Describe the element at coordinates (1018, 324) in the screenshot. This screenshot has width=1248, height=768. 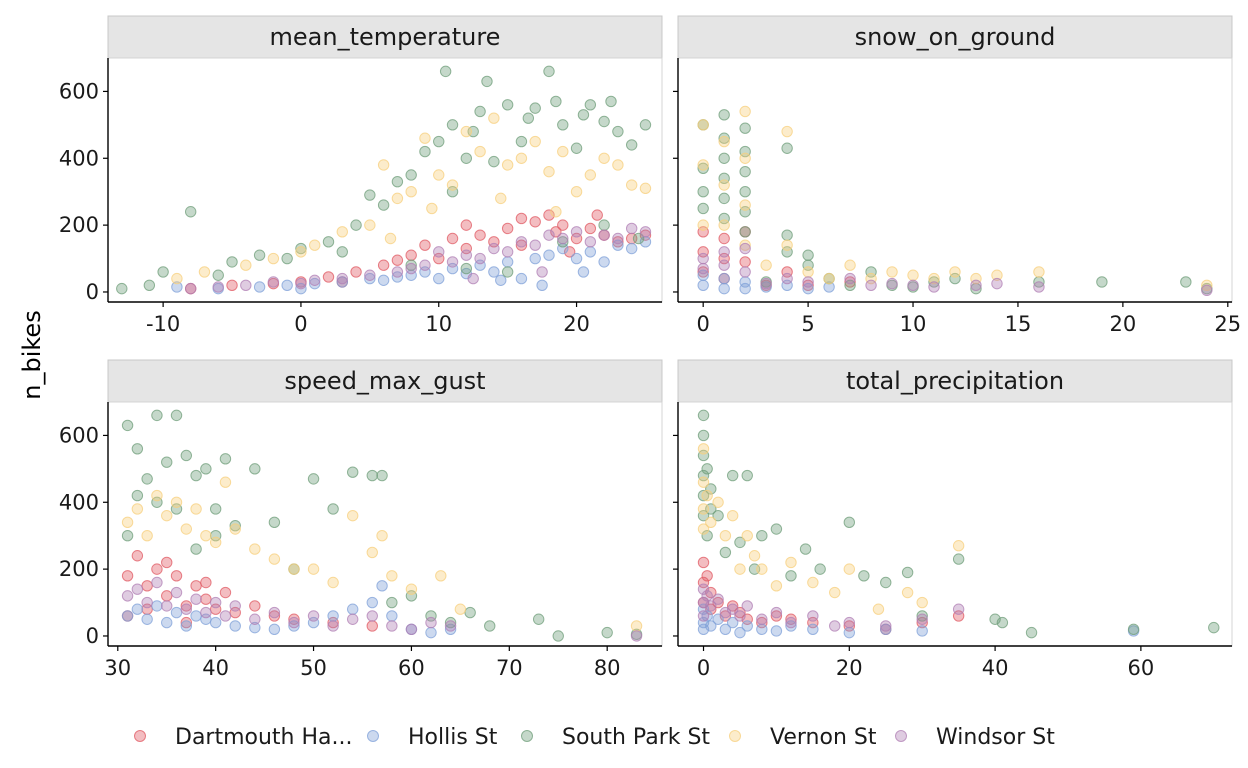
I see `x-tick-label: 15` at that location.